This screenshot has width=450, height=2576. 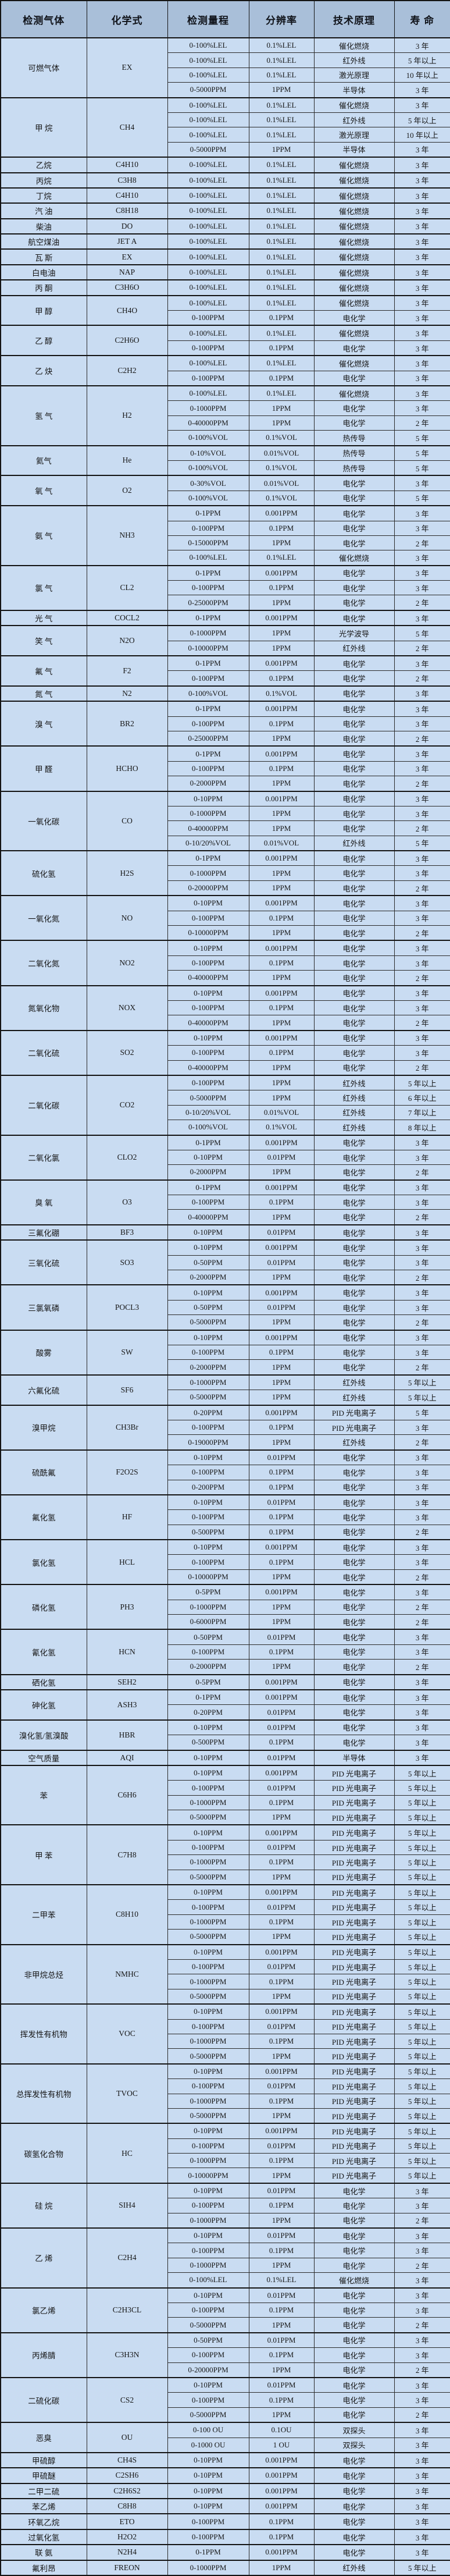 I want to click on principle-cell: 半导体, so click(x=354, y=1757).